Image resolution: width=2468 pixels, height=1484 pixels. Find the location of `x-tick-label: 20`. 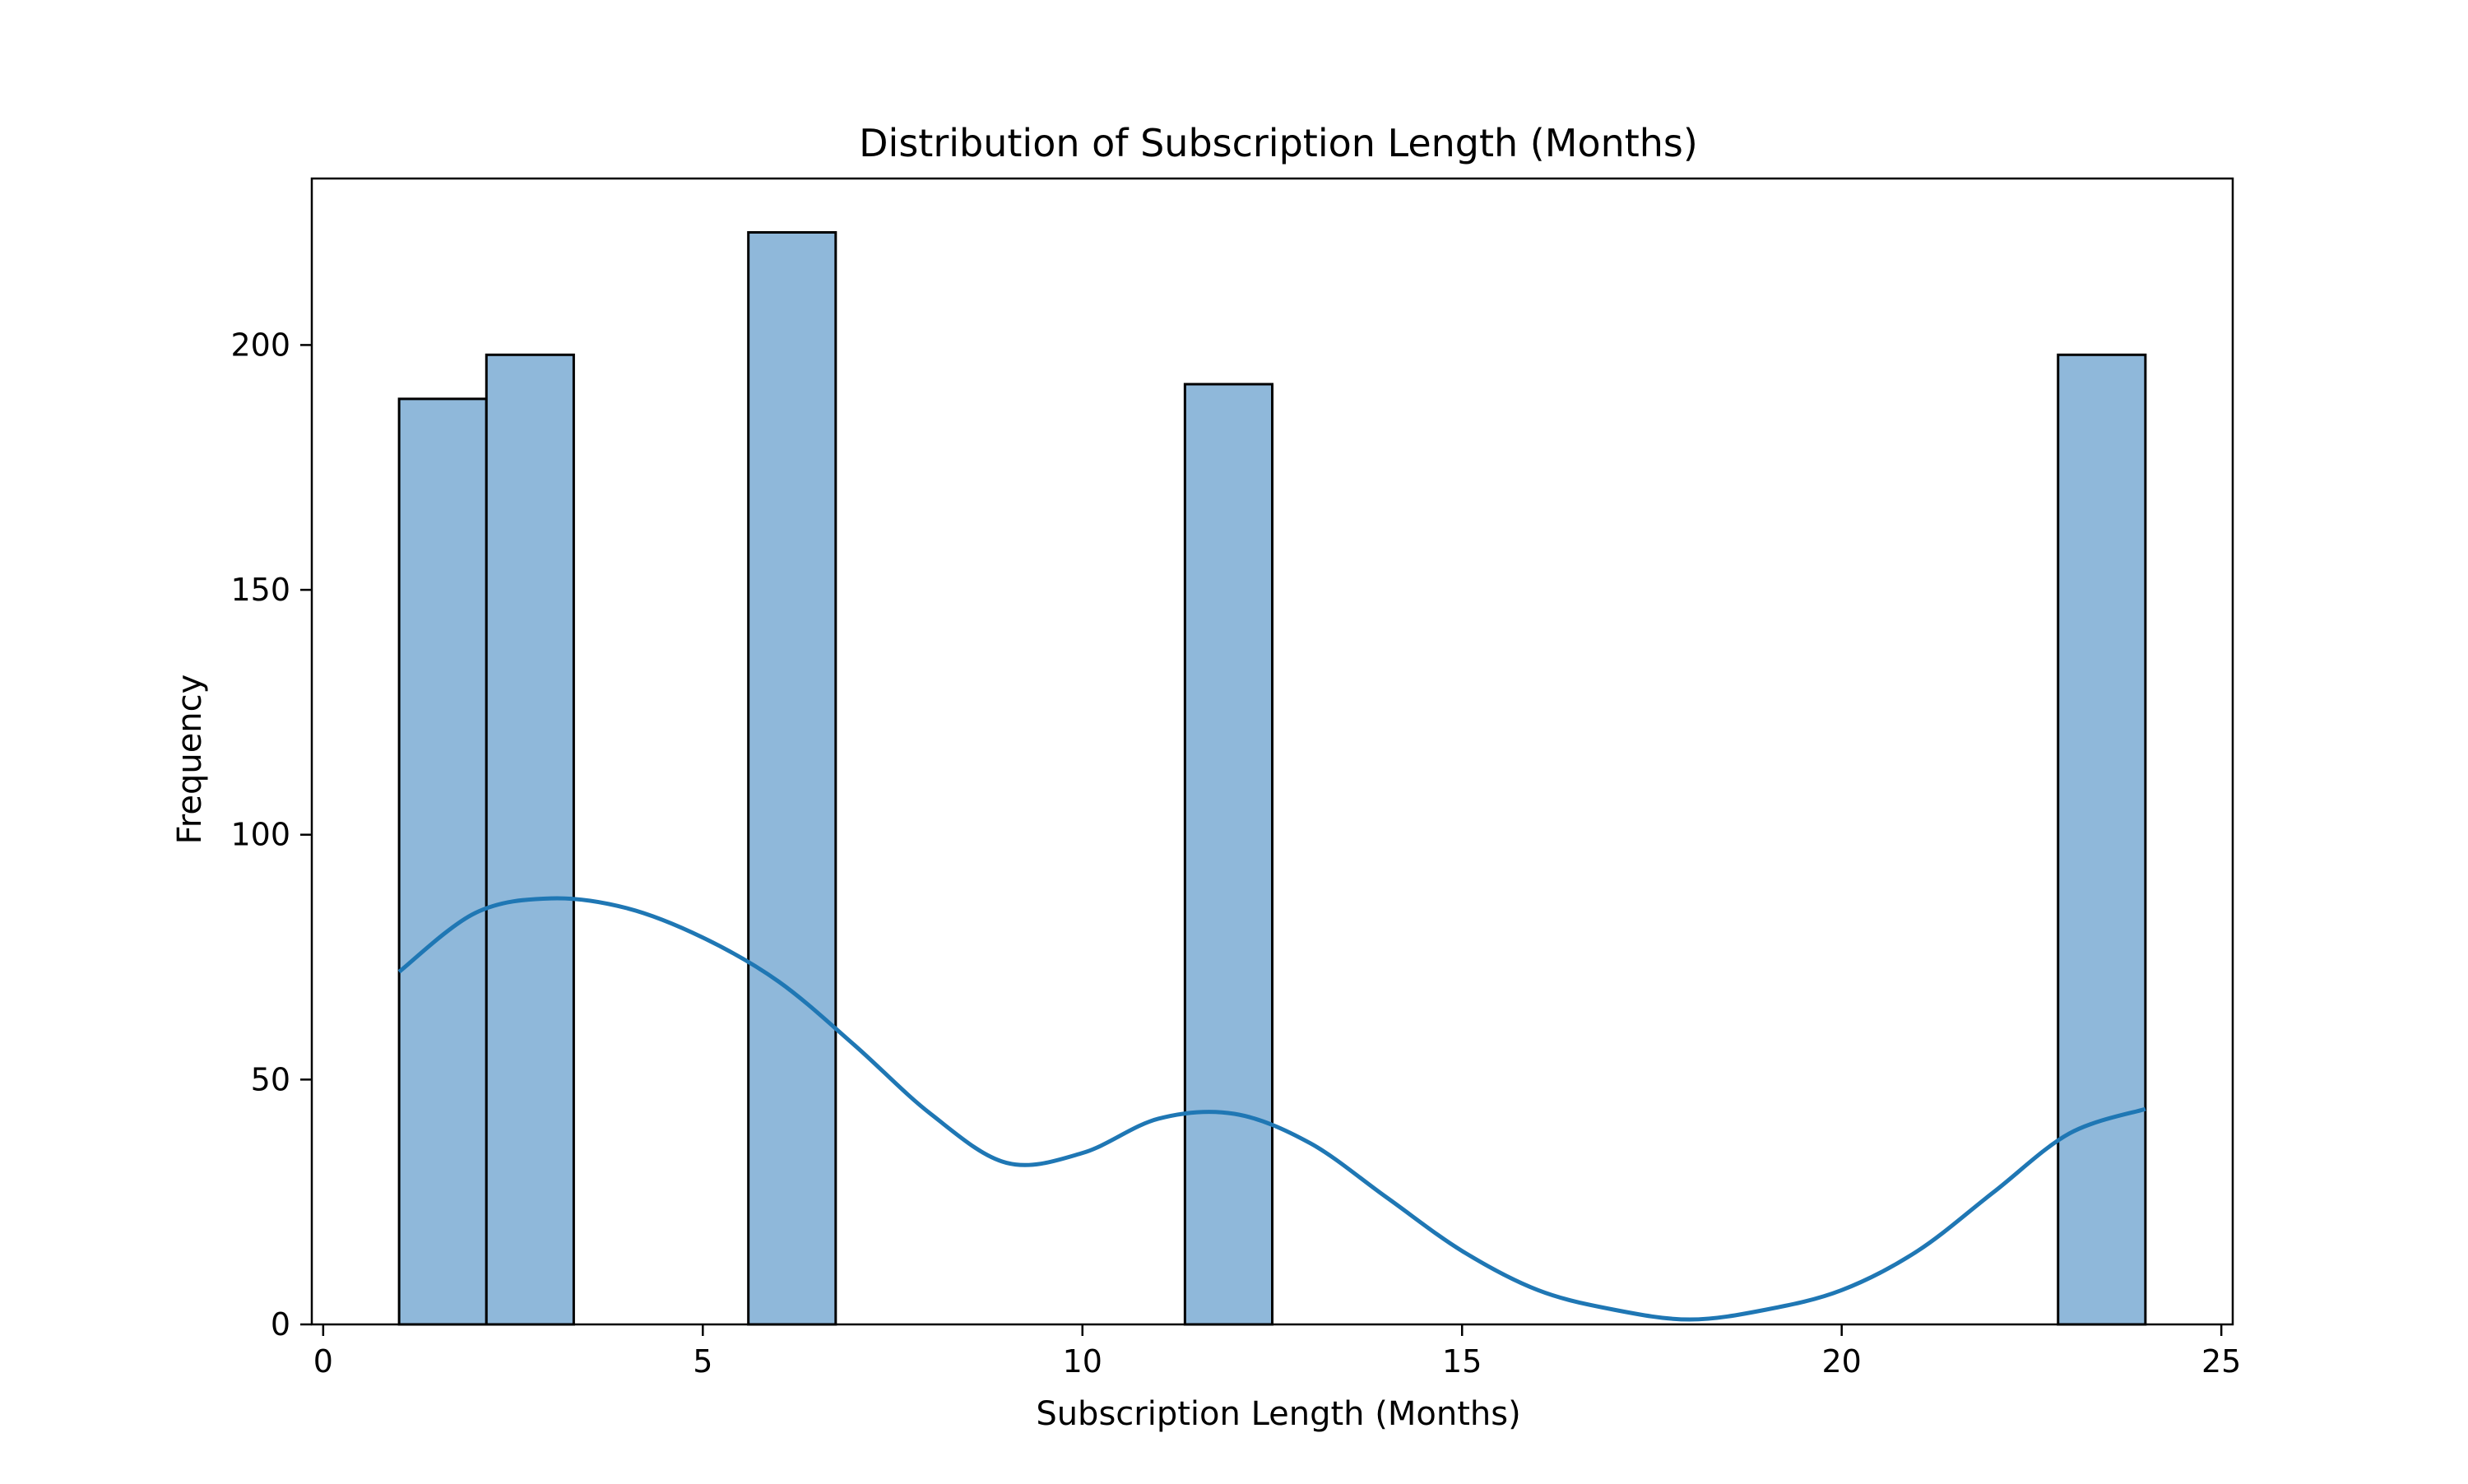

x-tick-label: 20 is located at coordinates (1842, 1361).